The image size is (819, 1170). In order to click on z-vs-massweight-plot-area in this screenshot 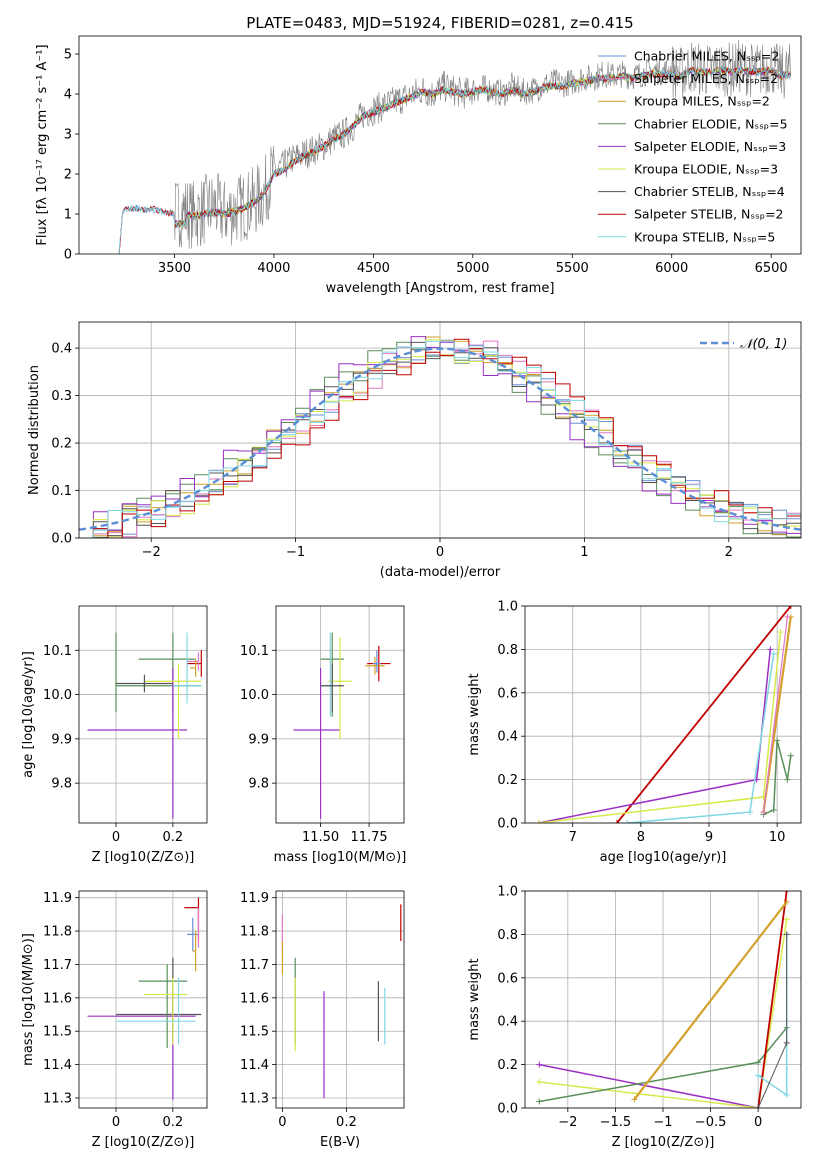, I will do `click(663, 999)`.